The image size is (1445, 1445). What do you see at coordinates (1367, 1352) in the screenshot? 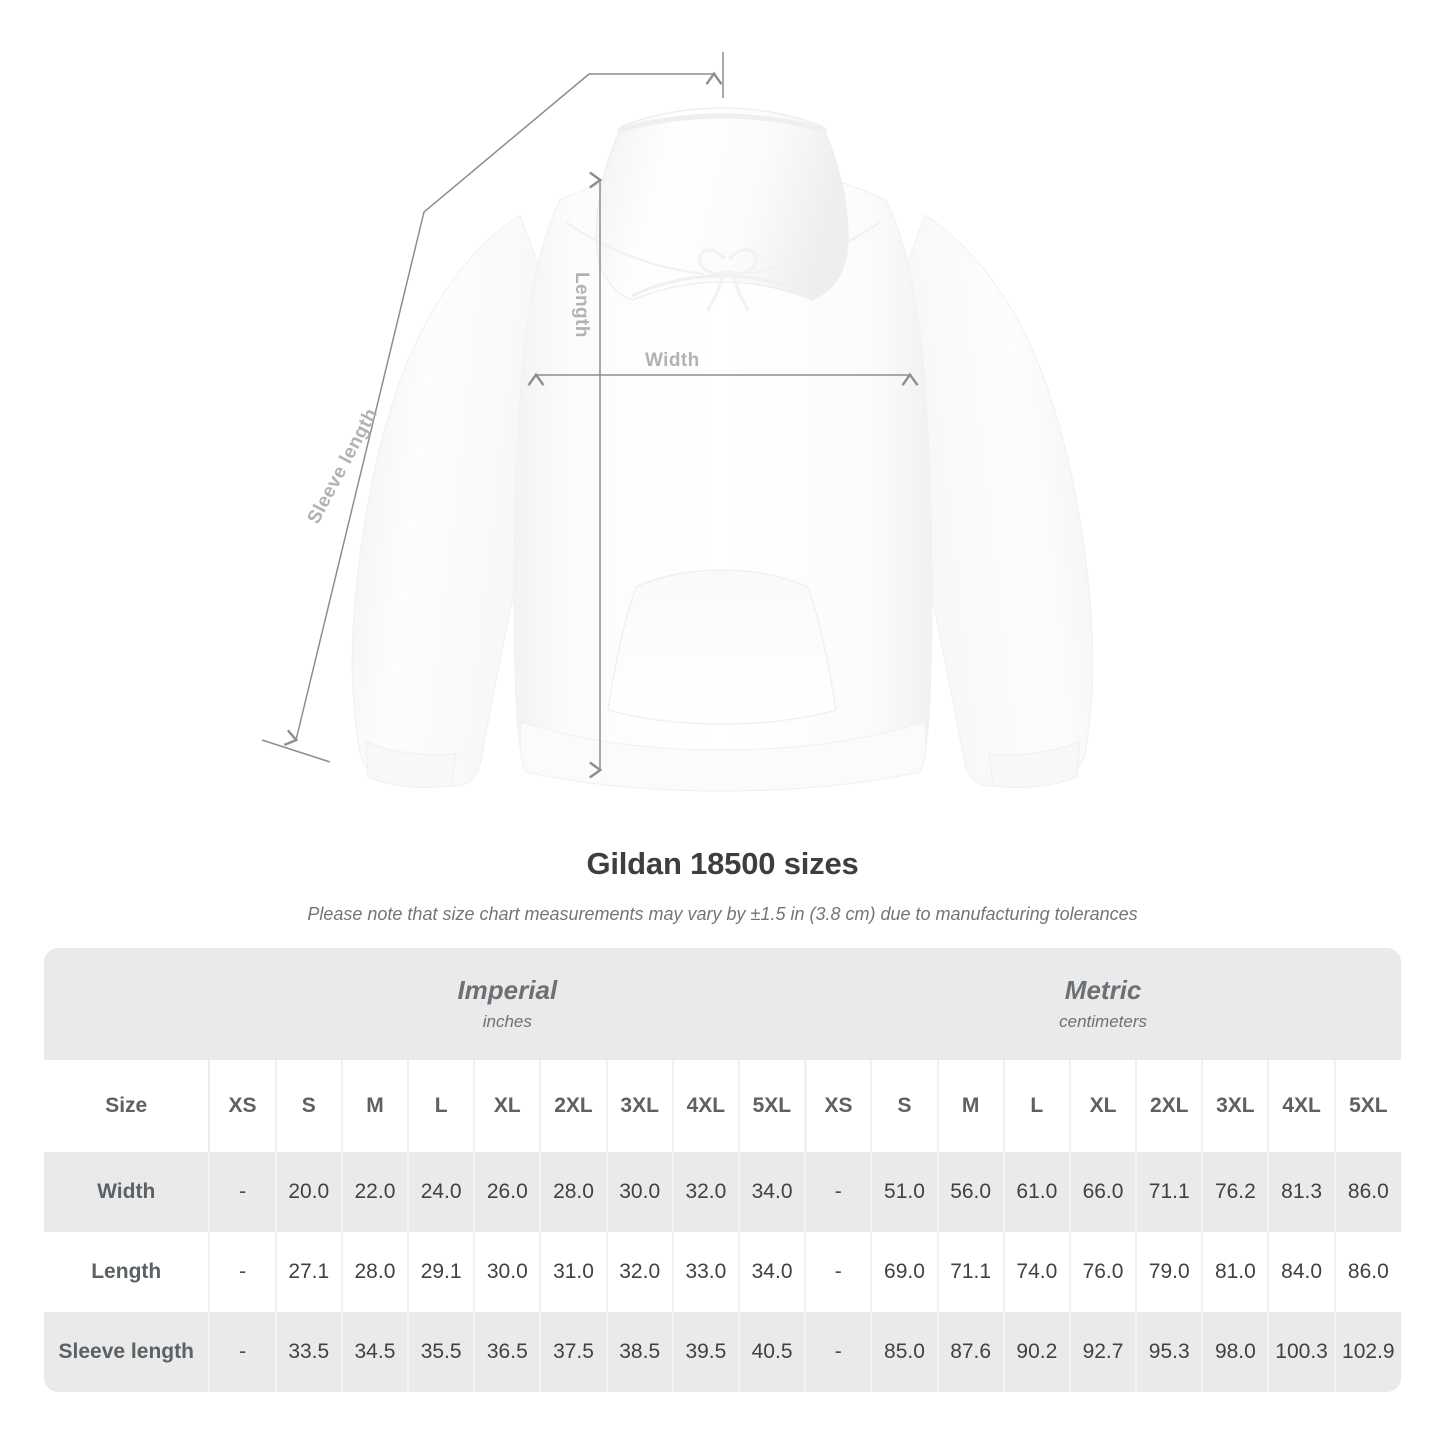
I see `cell-sleeve-metric-5xl: 102.9` at bounding box center [1367, 1352].